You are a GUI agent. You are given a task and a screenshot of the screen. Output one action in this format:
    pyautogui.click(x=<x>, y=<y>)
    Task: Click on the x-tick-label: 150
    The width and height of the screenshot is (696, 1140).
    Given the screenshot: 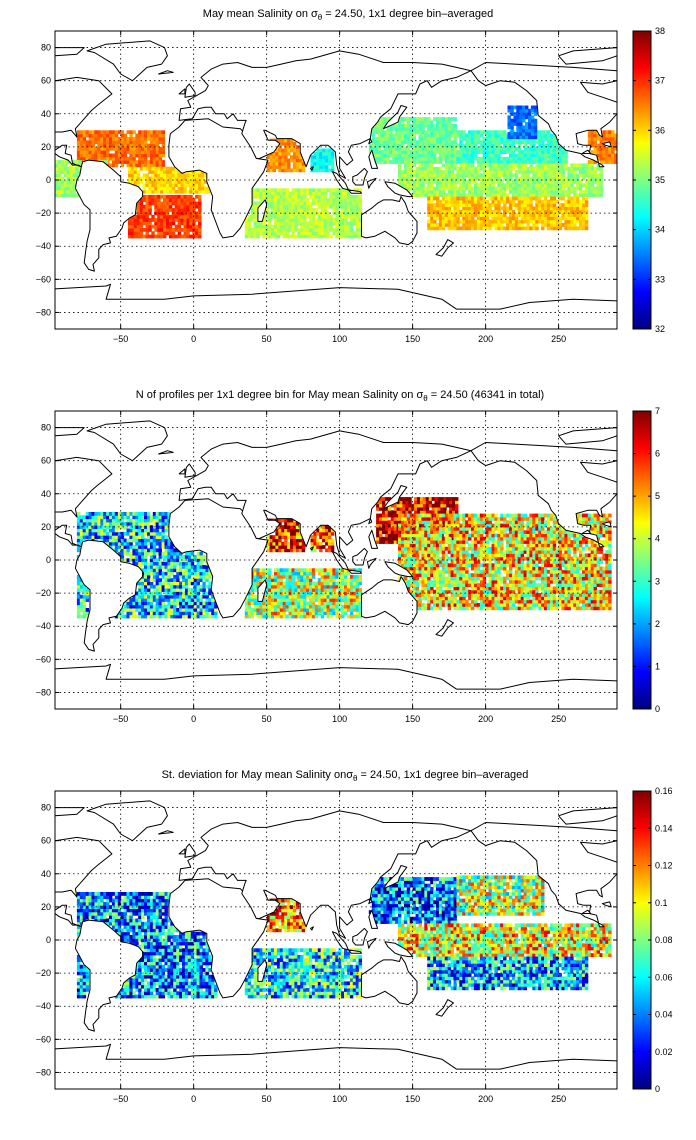 What is the action you would take?
    pyautogui.click(x=412, y=1099)
    